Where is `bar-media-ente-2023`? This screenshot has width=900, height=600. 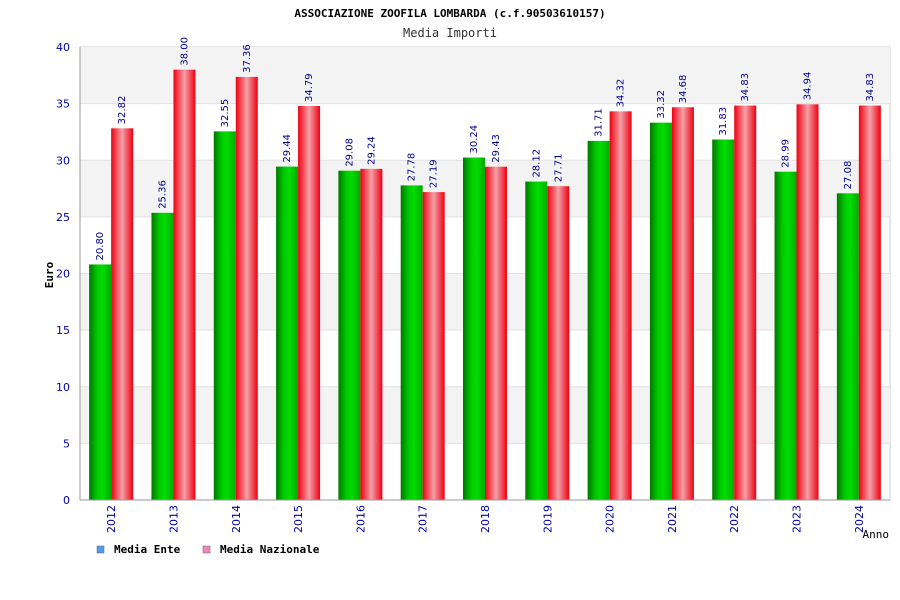
bar-media-ente-2023 is located at coordinates (785, 336).